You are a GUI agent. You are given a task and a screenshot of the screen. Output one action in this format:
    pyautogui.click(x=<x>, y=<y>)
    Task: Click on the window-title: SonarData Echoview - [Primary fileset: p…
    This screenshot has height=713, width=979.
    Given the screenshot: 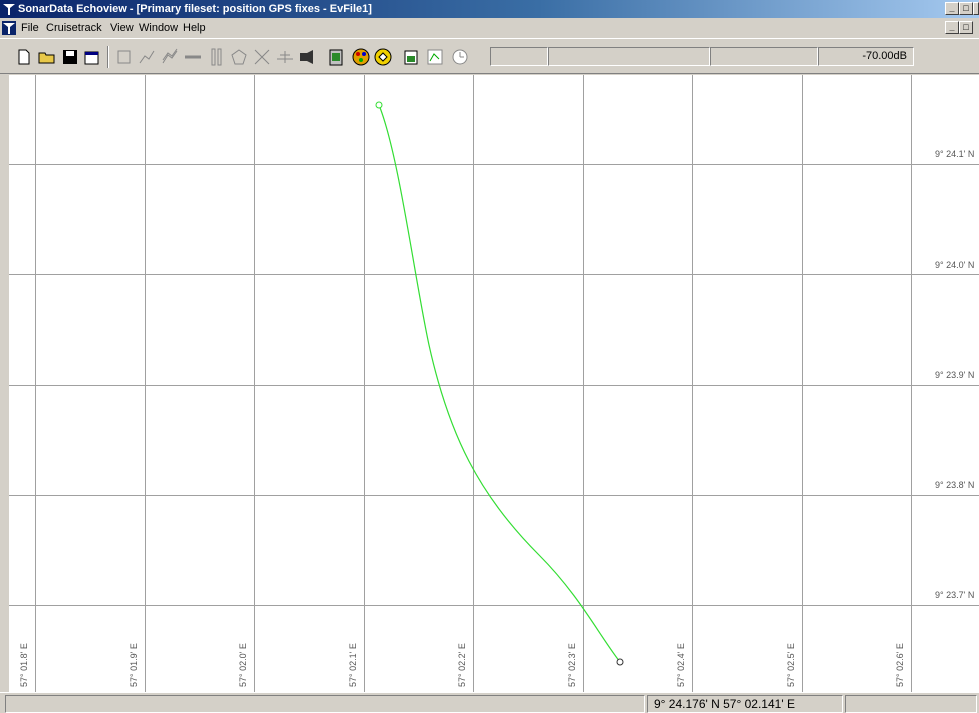 What is the action you would take?
    pyautogui.click(x=195, y=9)
    